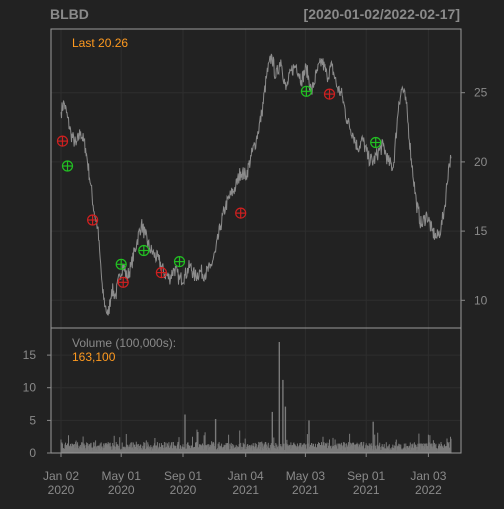 The image size is (504, 509). I want to click on x-tick-label: Jan 02, so click(61, 476).